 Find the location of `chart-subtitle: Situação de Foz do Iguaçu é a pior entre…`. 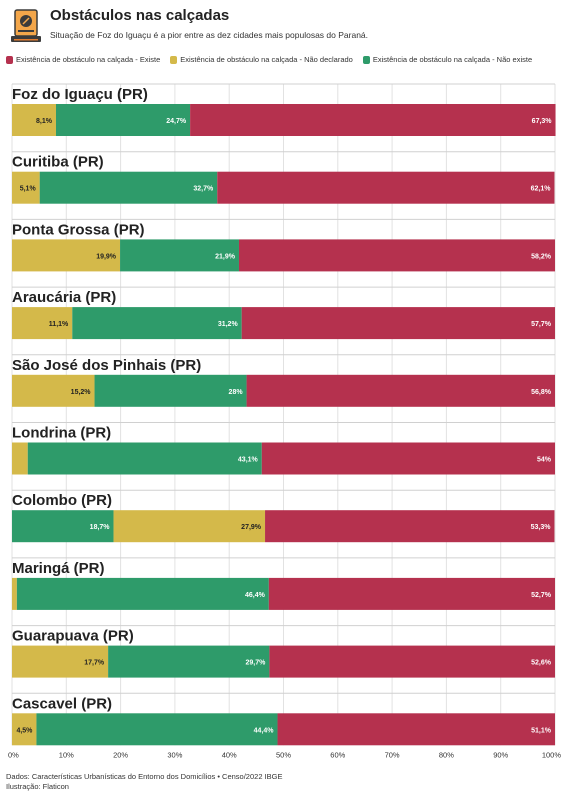

chart-subtitle: Situação de Foz do Iguaçu é a pior entre… is located at coordinates (209, 35).